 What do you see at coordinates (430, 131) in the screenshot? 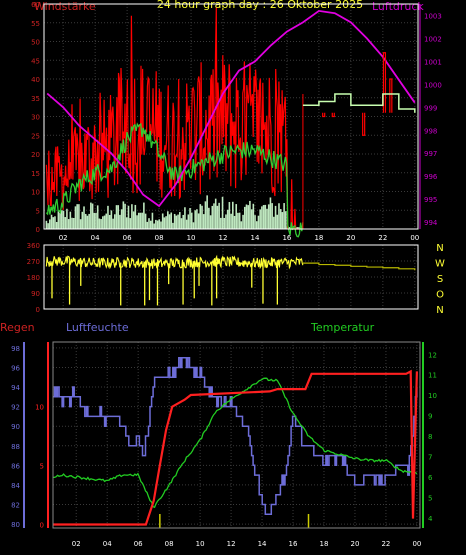
I see `pressure-tick-label: 998` at bounding box center [430, 131].